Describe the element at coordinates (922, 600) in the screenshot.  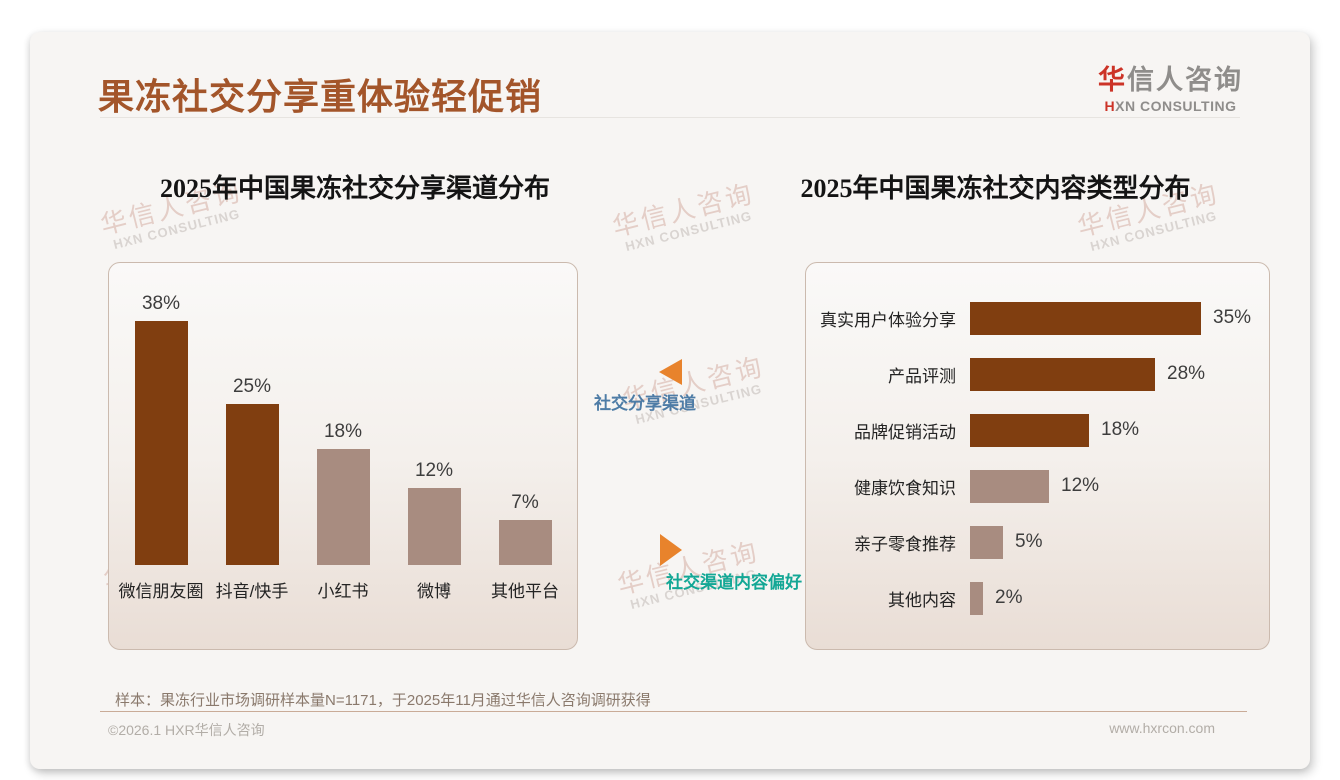
I see `category-label: 其他内容` at that location.